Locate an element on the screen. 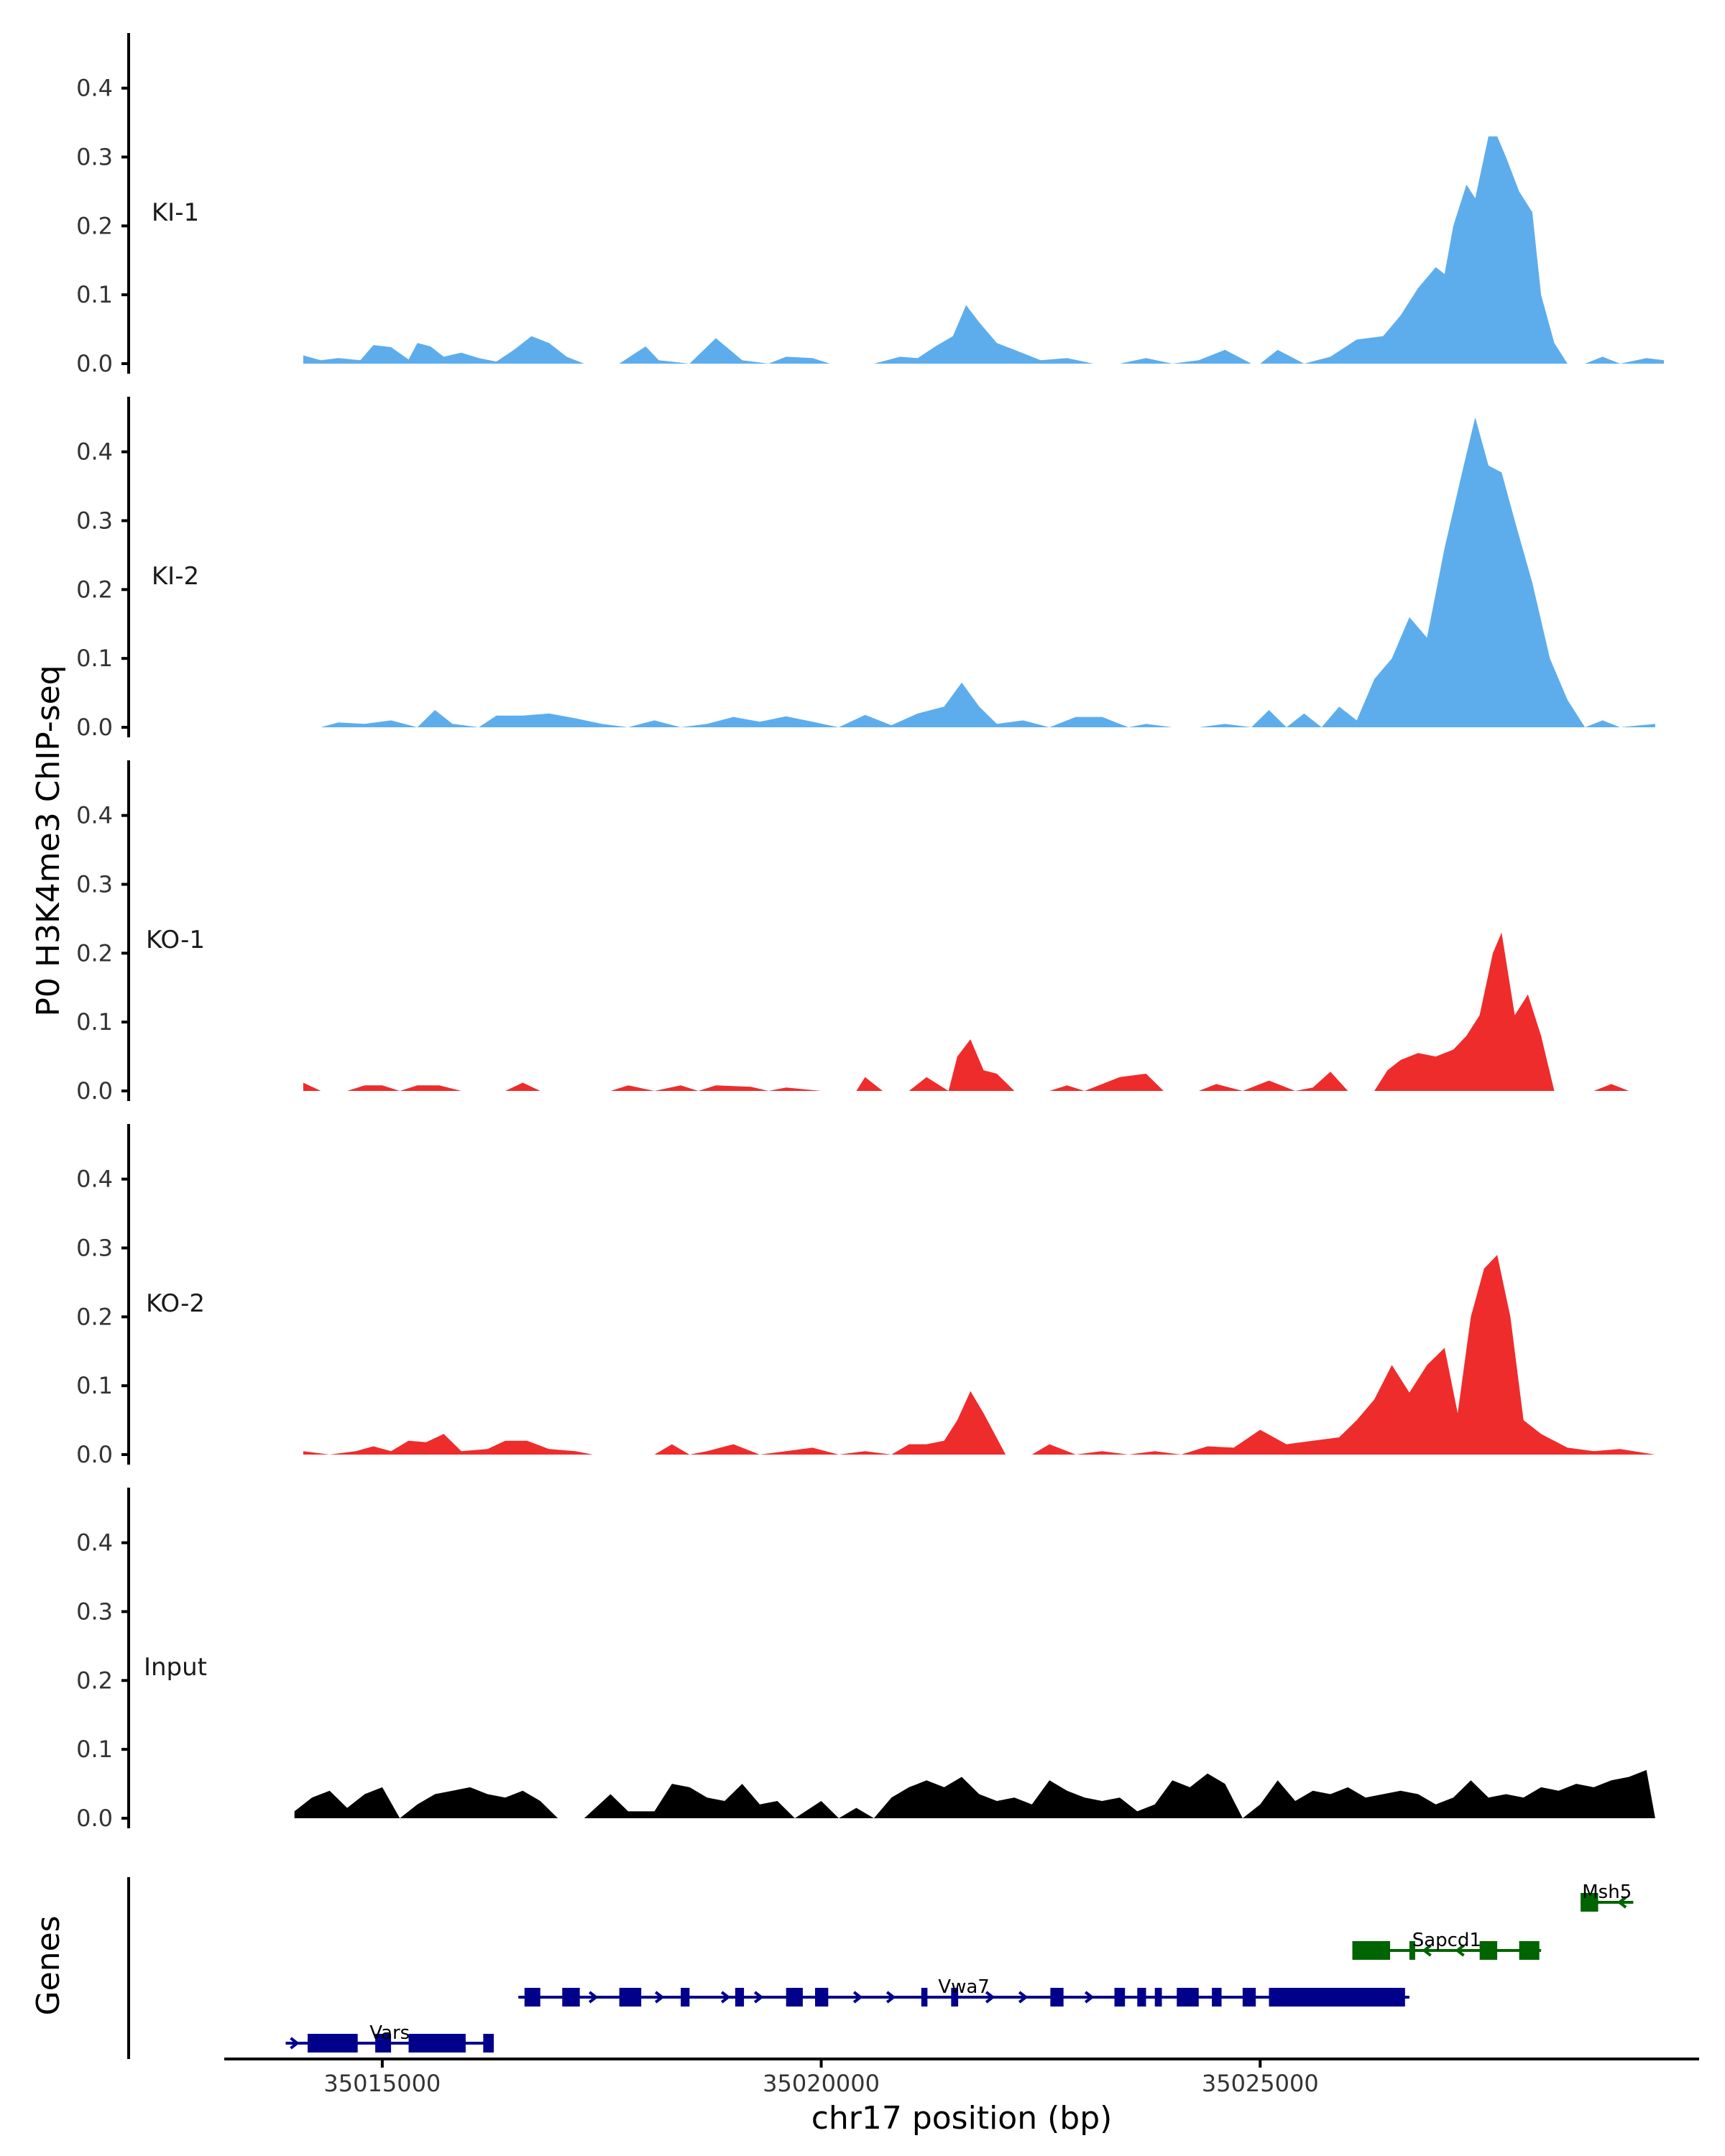 The image size is (1725, 2156). gene-label-vars: Vars is located at coordinates (389, 2033).